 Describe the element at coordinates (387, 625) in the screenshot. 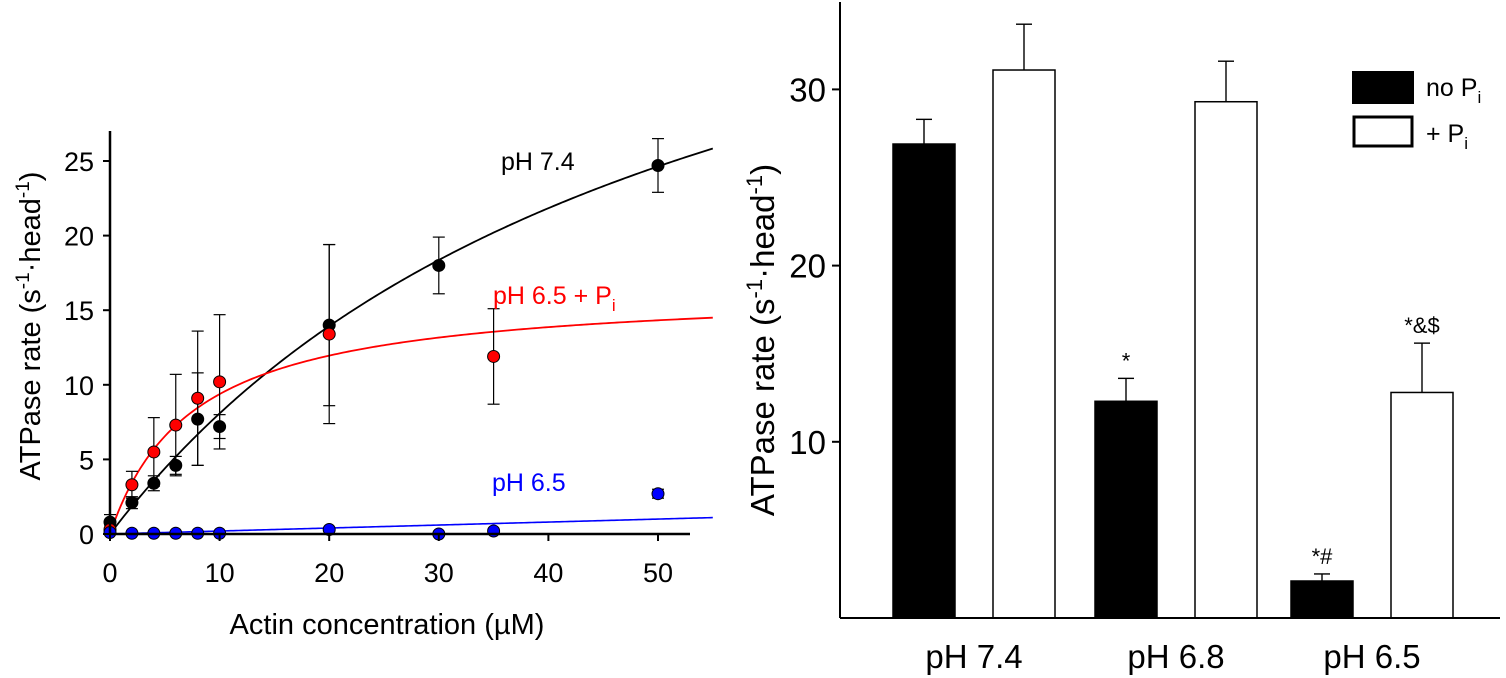

I see `left-x-axis-label: Actin concentration (µM)` at that location.